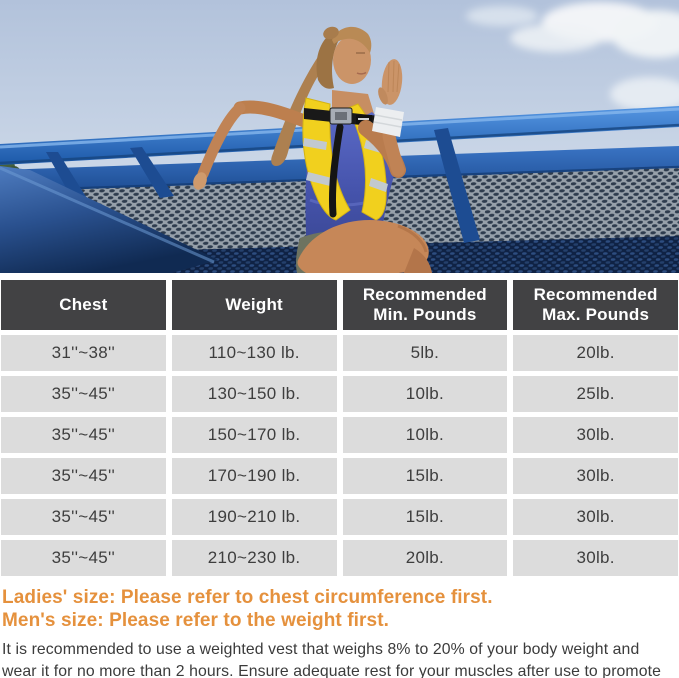 Image resolution: width=679 pixels, height=678 pixels. I want to click on table-row: 35''~45'' 210~230 lb. 20lb. 30lb., so click(339, 558).